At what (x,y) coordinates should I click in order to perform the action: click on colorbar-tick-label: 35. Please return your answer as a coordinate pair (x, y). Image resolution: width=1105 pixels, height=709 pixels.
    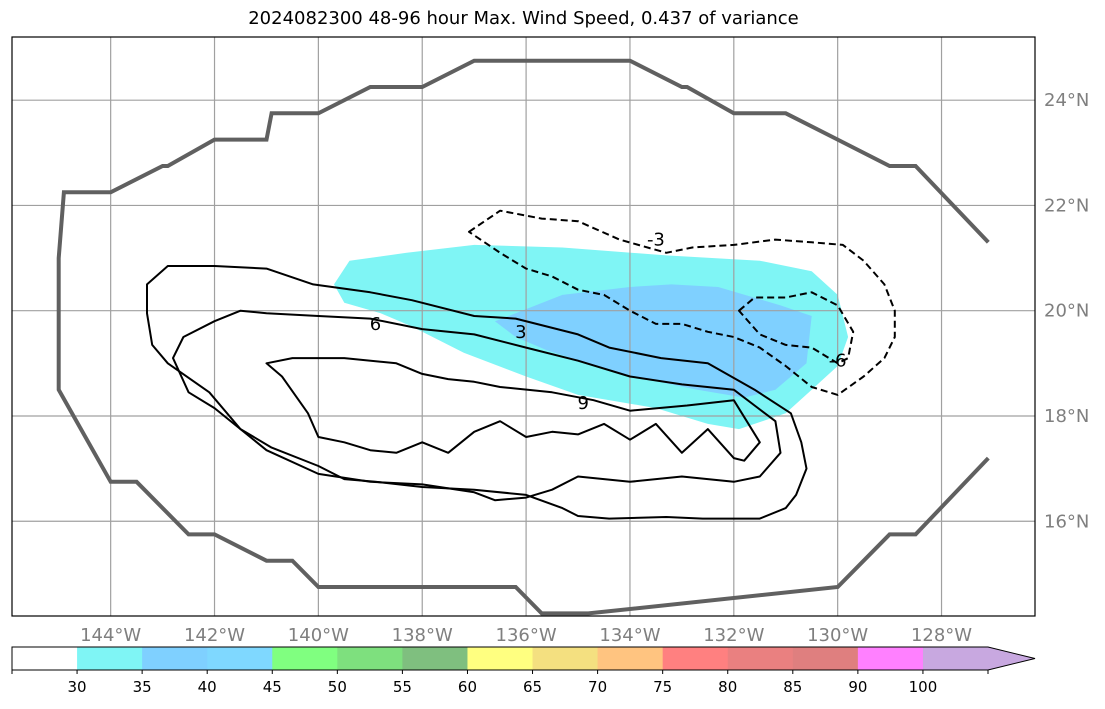
    Looking at the image, I should click on (142, 687).